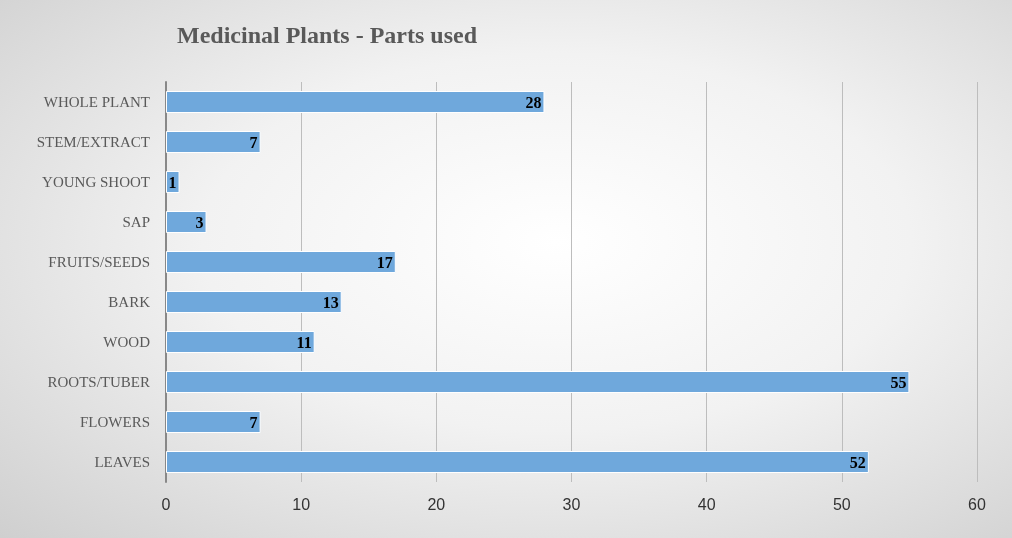 Image resolution: width=1012 pixels, height=538 pixels. Describe the element at coordinates (96, 102) in the screenshot. I see `y-tick-label: WHOLE PLANT` at that location.